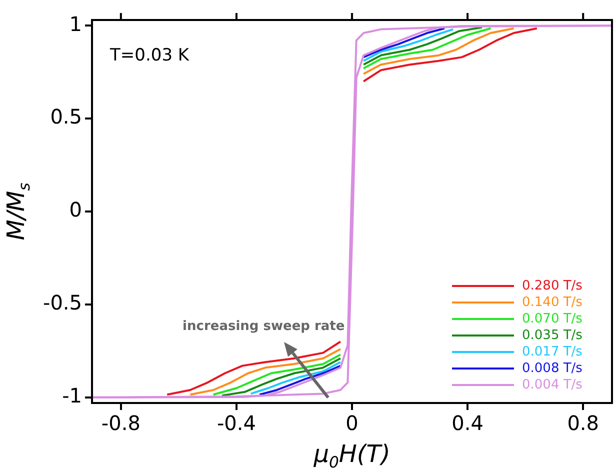 Image resolution: width=614 pixels, height=470 pixels. What do you see at coordinates (18, 211) in the screenshot?
I see `y-axis-title: M/Ms` at bounding box center [18, 211].